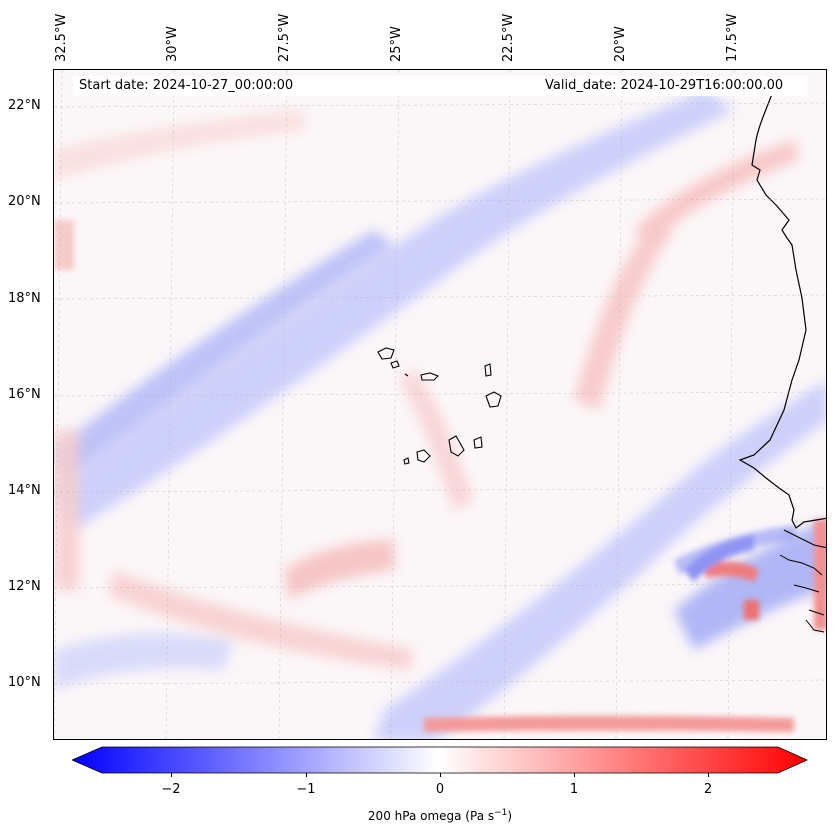 This screenshot has width=837, height=839. Describe the element at coordinates (620, 44) in the screenshot. I see `lon-label-20w: 20°W` at that location.